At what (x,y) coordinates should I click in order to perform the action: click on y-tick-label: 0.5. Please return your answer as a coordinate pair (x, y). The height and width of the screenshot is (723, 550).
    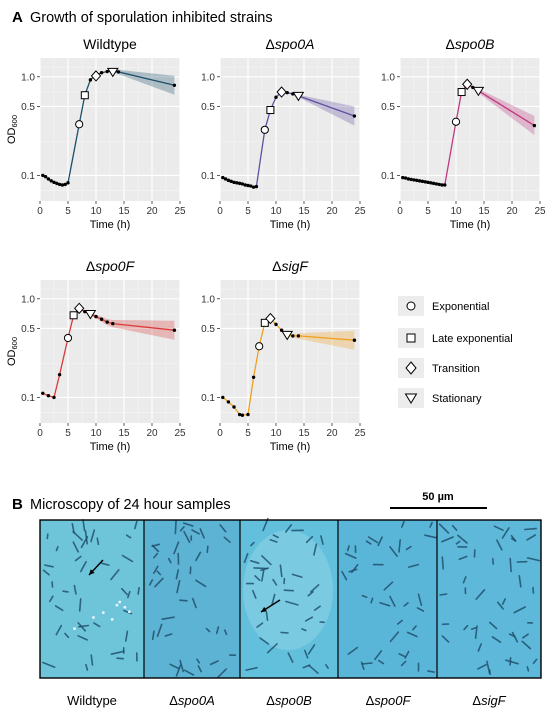
    Looking at the image, I should click on (208, 107).